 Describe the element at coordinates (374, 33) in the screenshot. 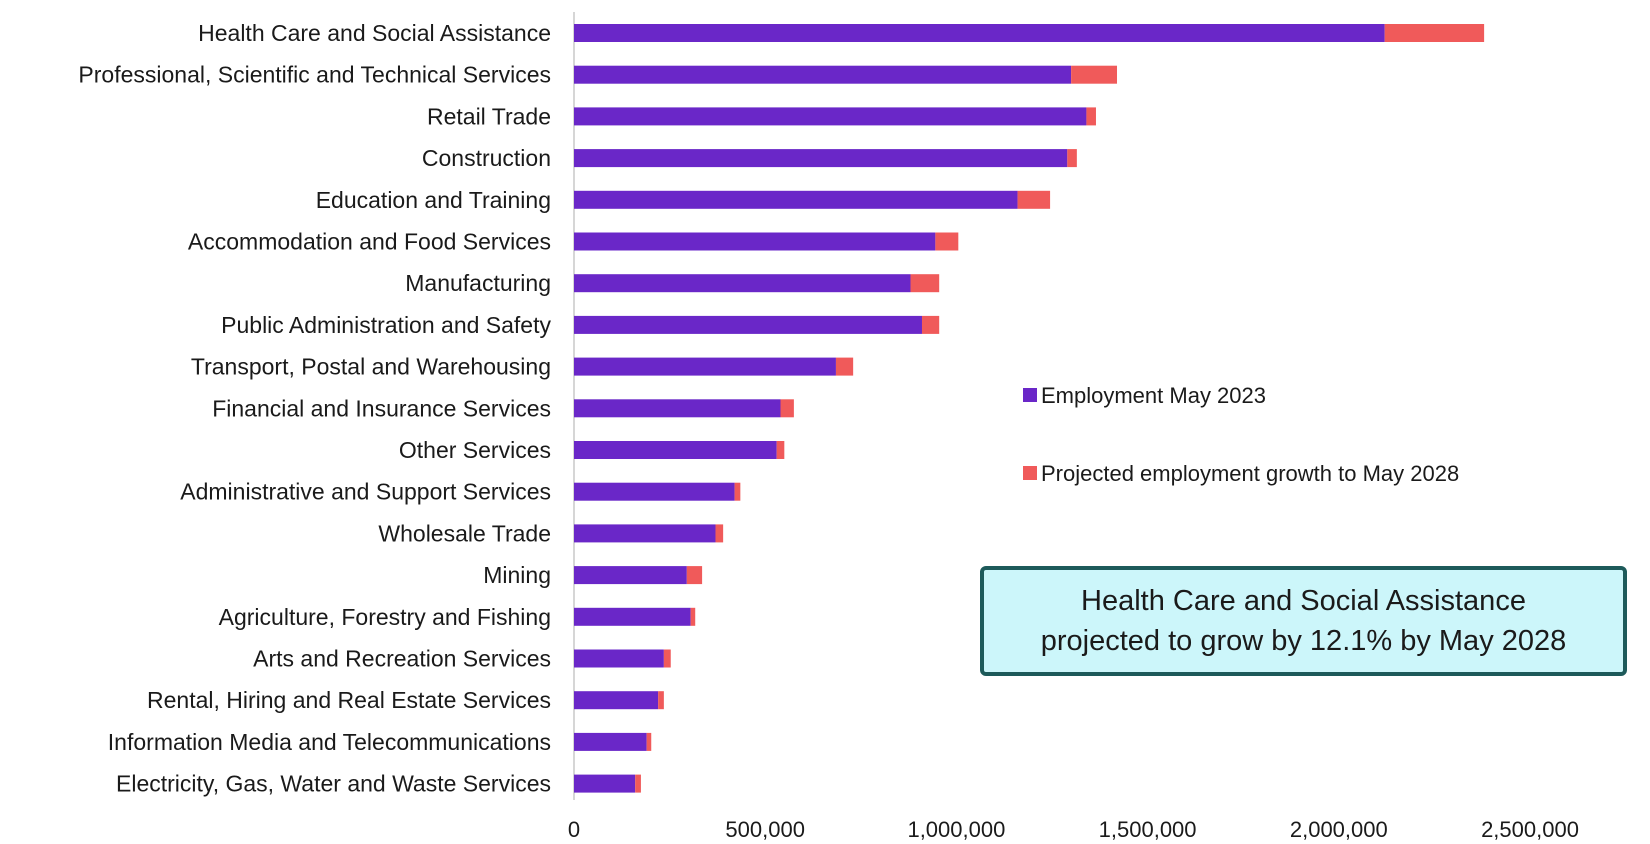

I see `category-label-0: Health Care and Social Assistance` at that location.